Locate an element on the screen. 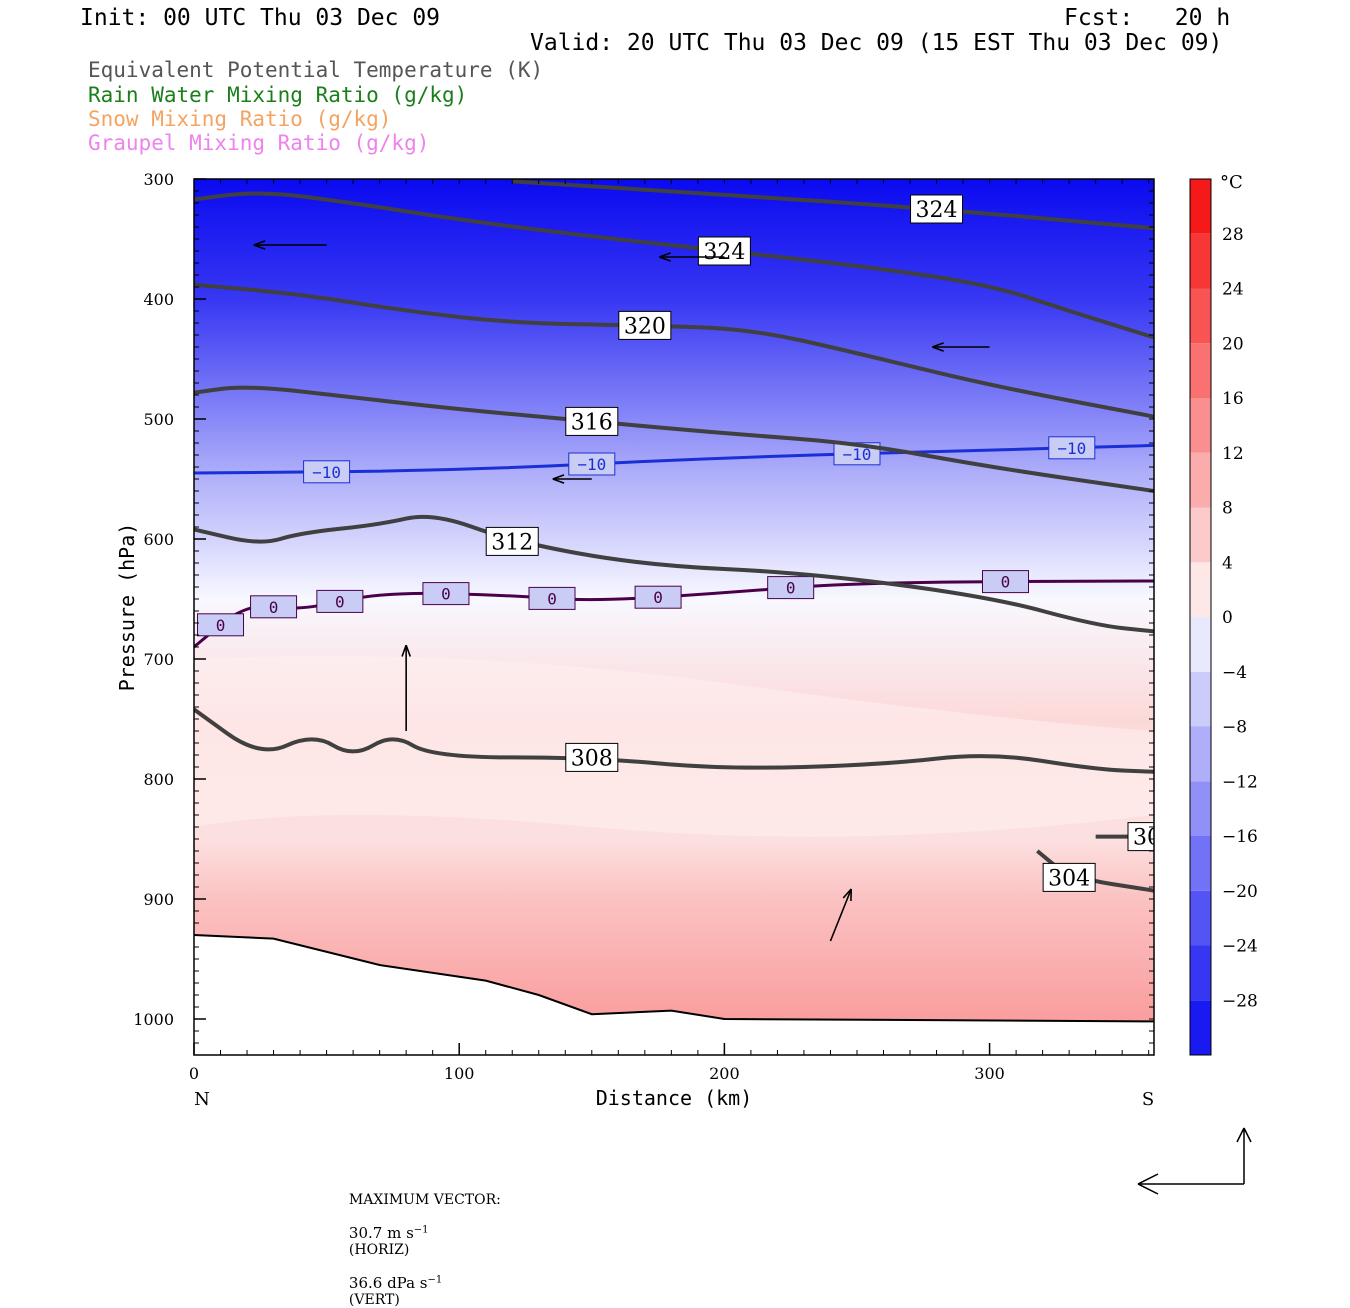 The height and width of the screenshot is (1308, 1350). theta-e-label: 312 is located at coordinates (512, 541).